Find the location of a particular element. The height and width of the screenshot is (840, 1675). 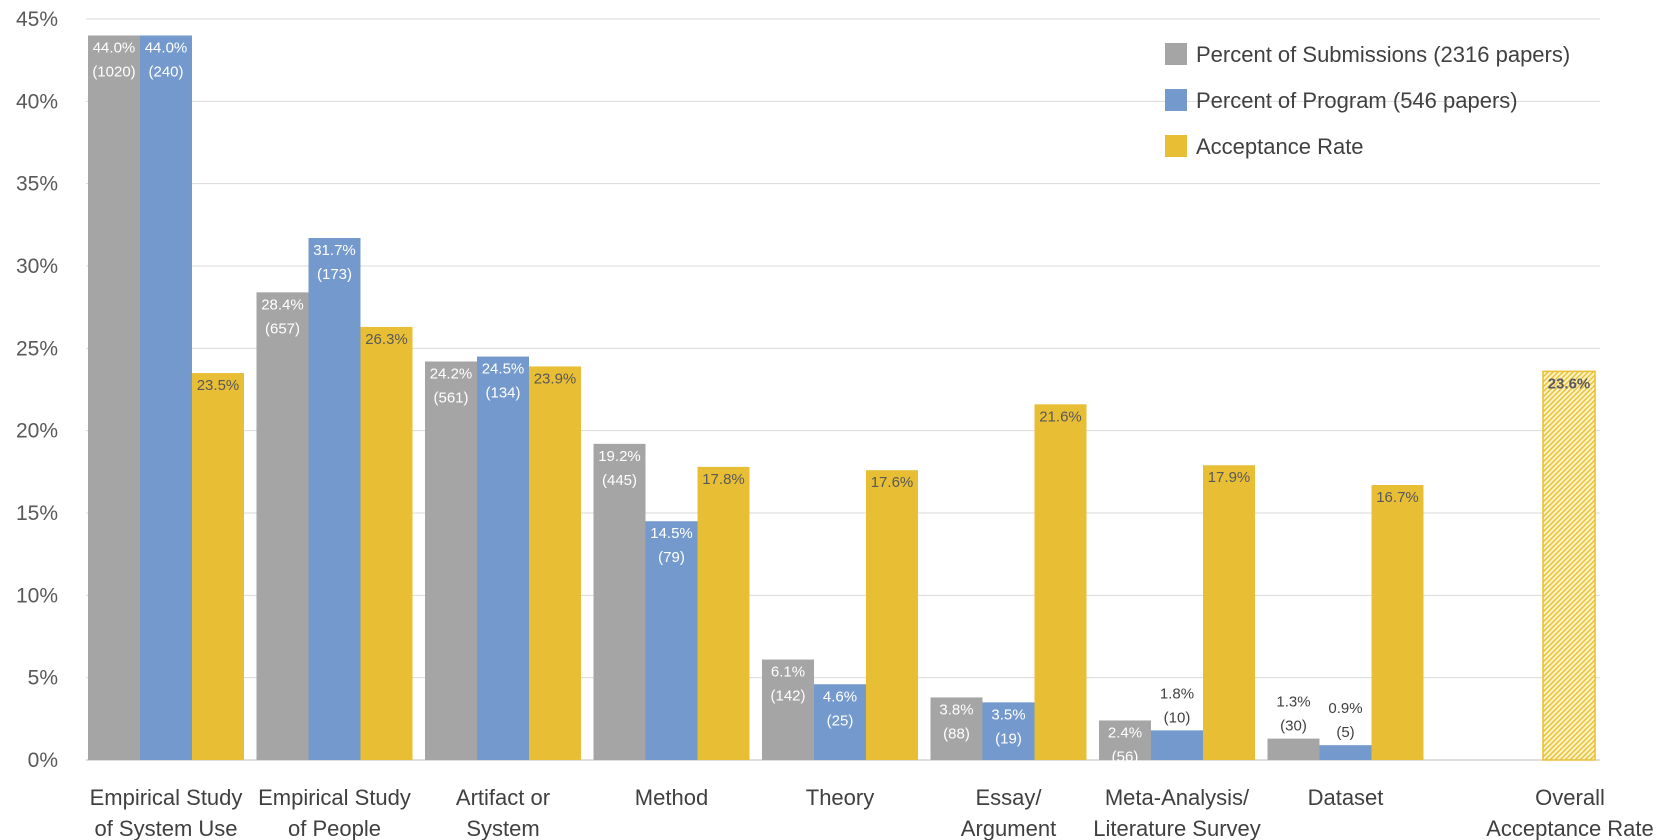

y-tick-label: 35% is located at coordinates (37, 184).